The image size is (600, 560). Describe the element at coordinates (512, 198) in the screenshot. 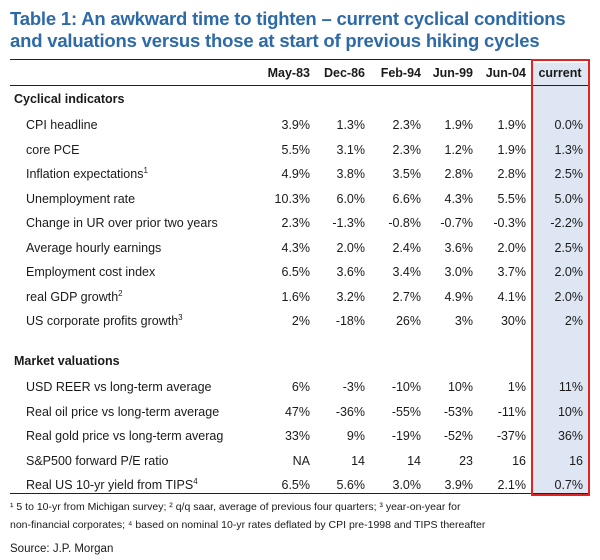

I see `cell-value: 5.5%` at that location.